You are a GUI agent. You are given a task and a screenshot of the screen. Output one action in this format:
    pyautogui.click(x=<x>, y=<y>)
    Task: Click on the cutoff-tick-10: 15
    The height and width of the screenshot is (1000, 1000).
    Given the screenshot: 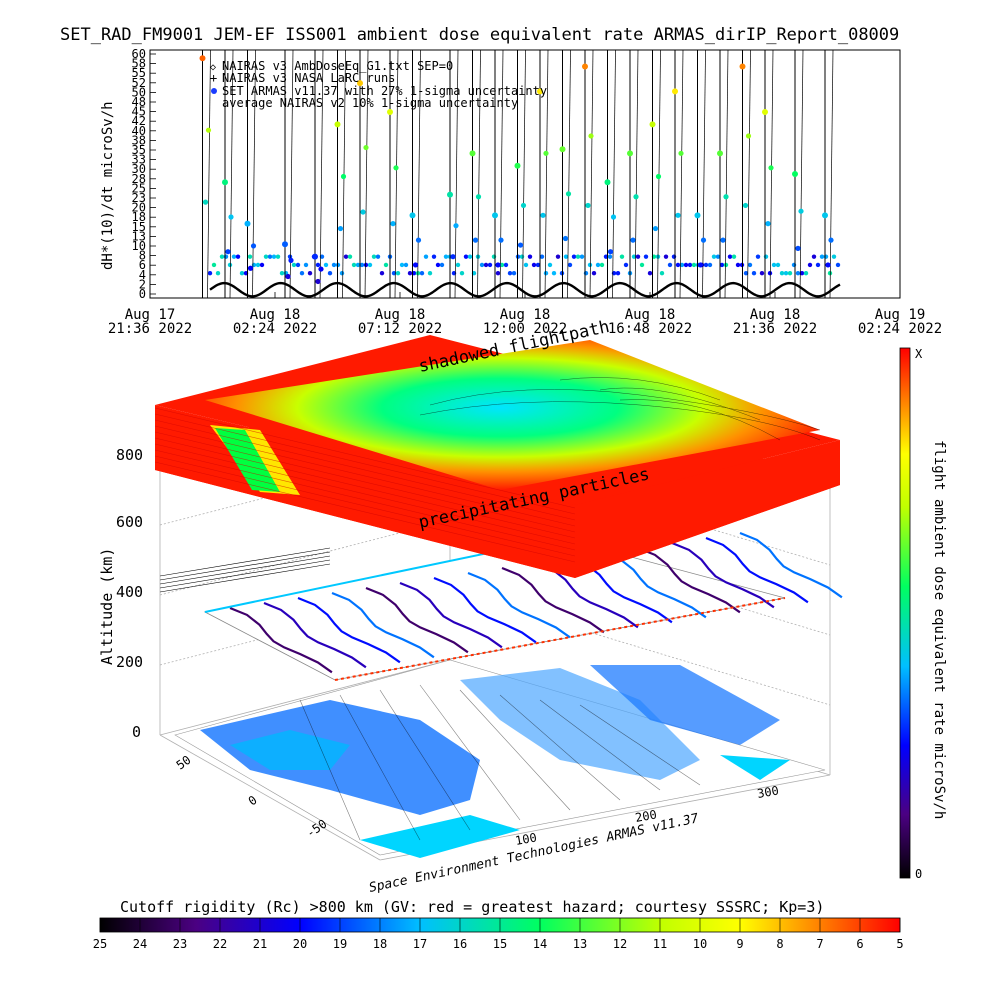 What is the action you would take?
    pyautogui.click(x=500, y=944)
    